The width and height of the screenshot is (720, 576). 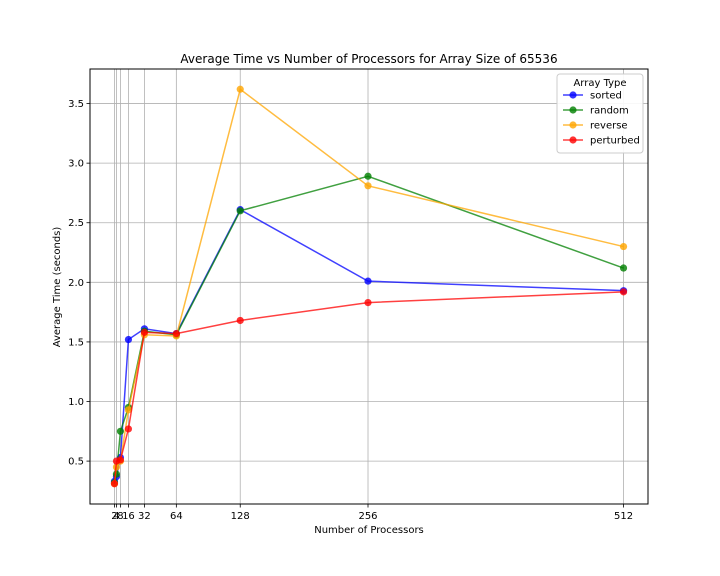 I want to click on x-tick-label: 8, so click(x=120, y=516).